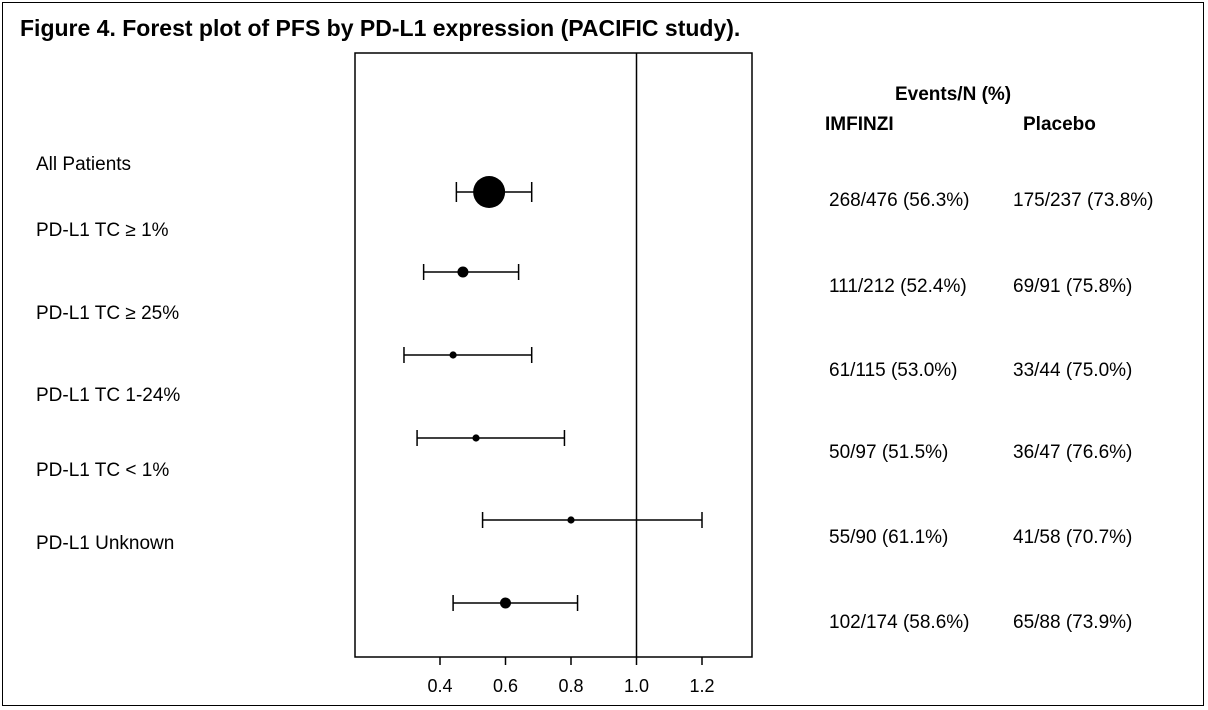  Describe the element at coordinates (439, 686) in the screenshot. I see `x-tick-label: 0.4` at that location.